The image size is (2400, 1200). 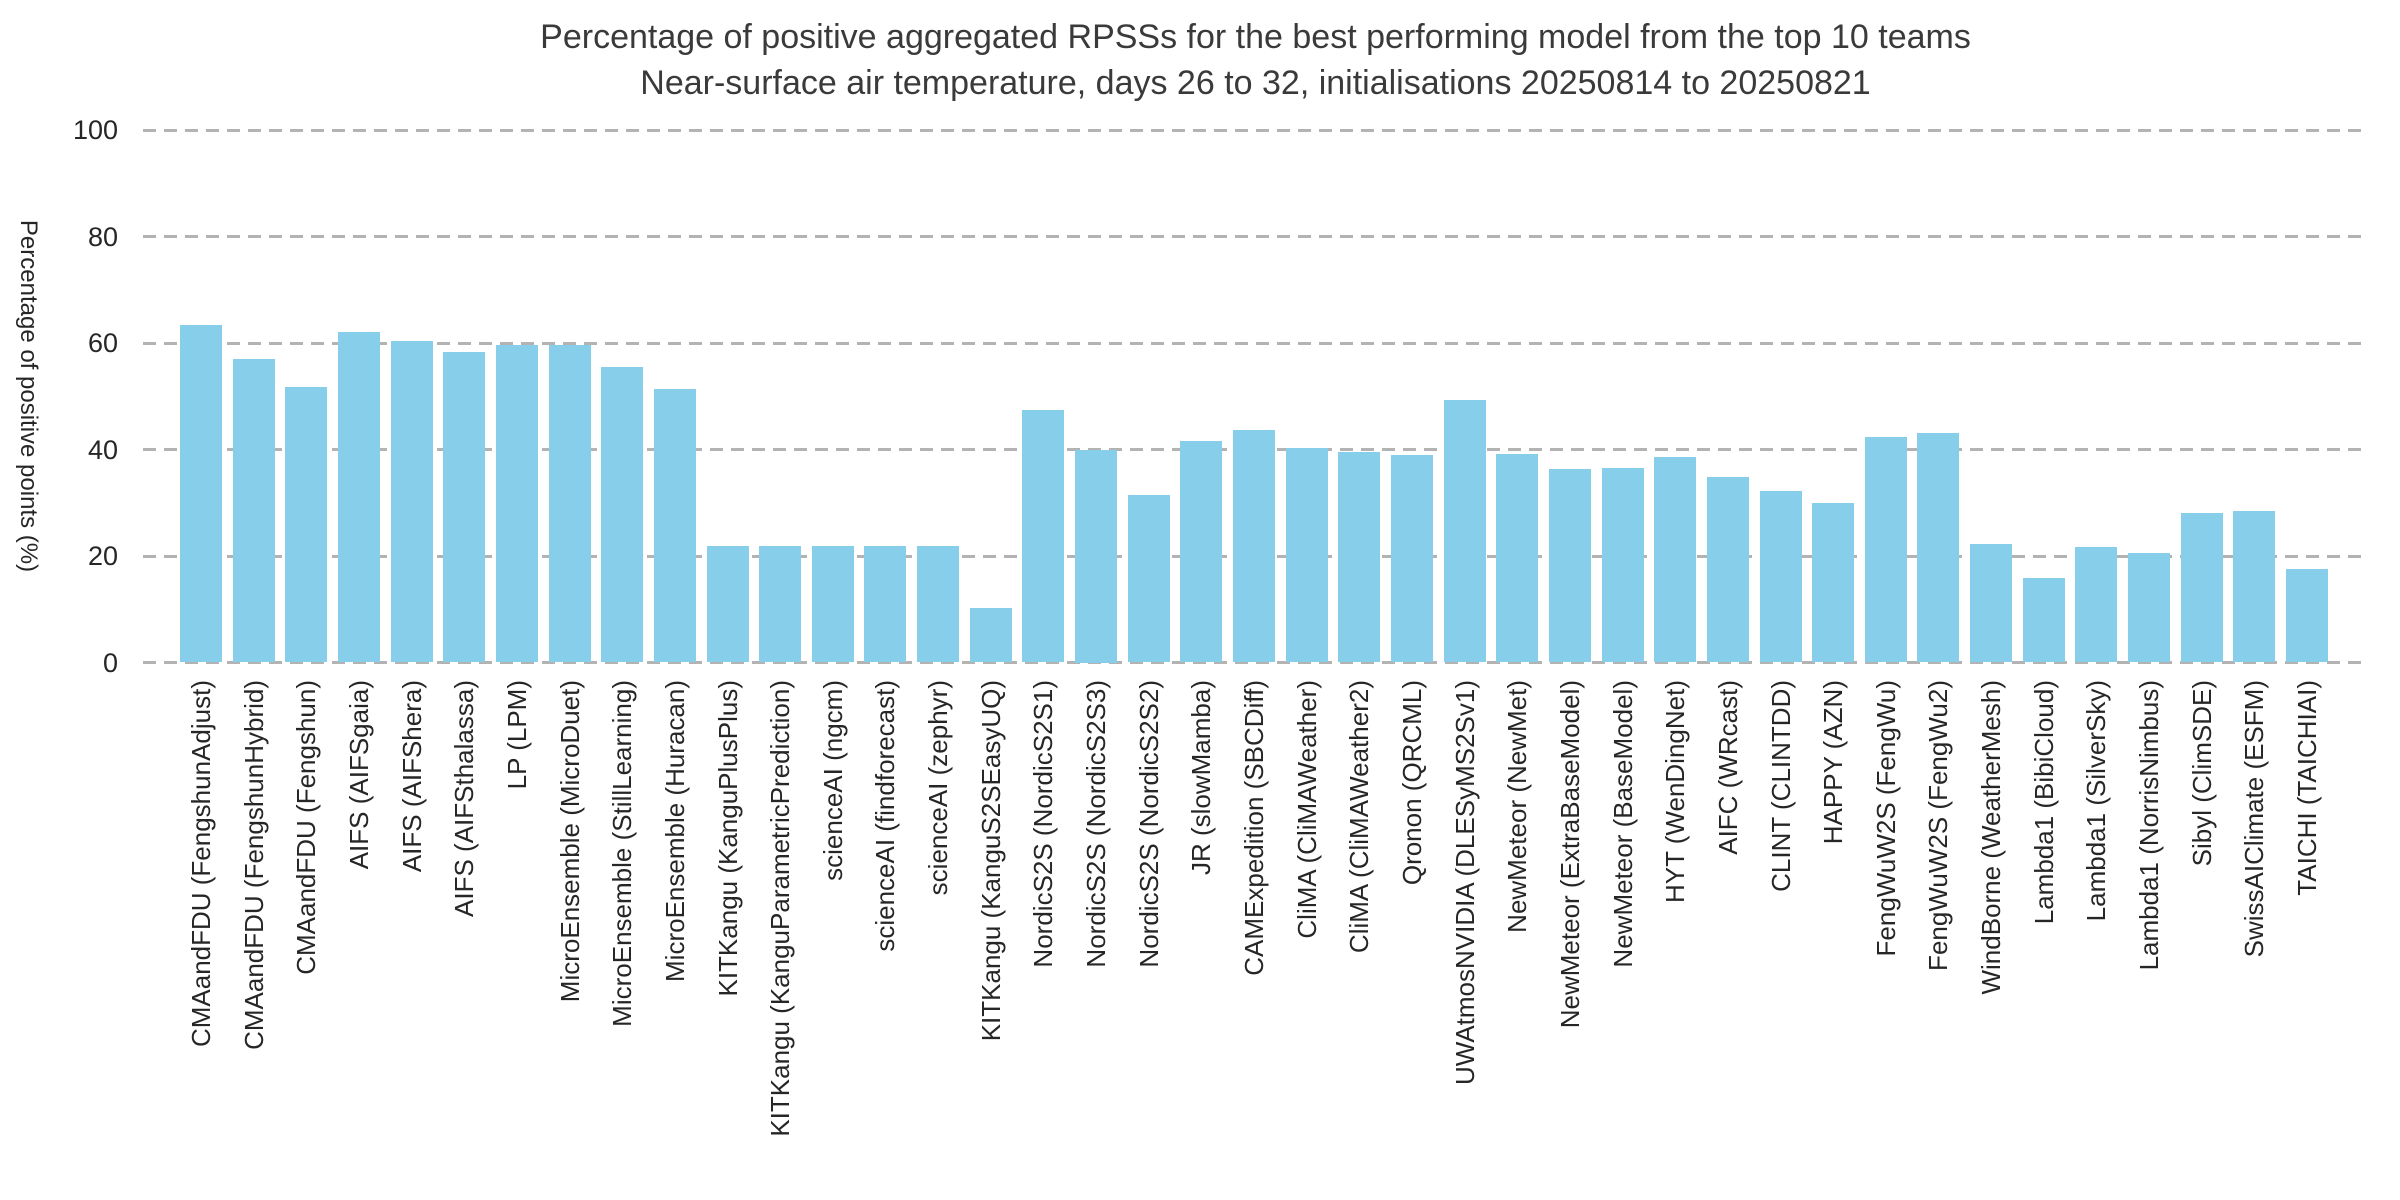 I want to click on x-tick-label: LP (LPM), so click(x=516, y=735).